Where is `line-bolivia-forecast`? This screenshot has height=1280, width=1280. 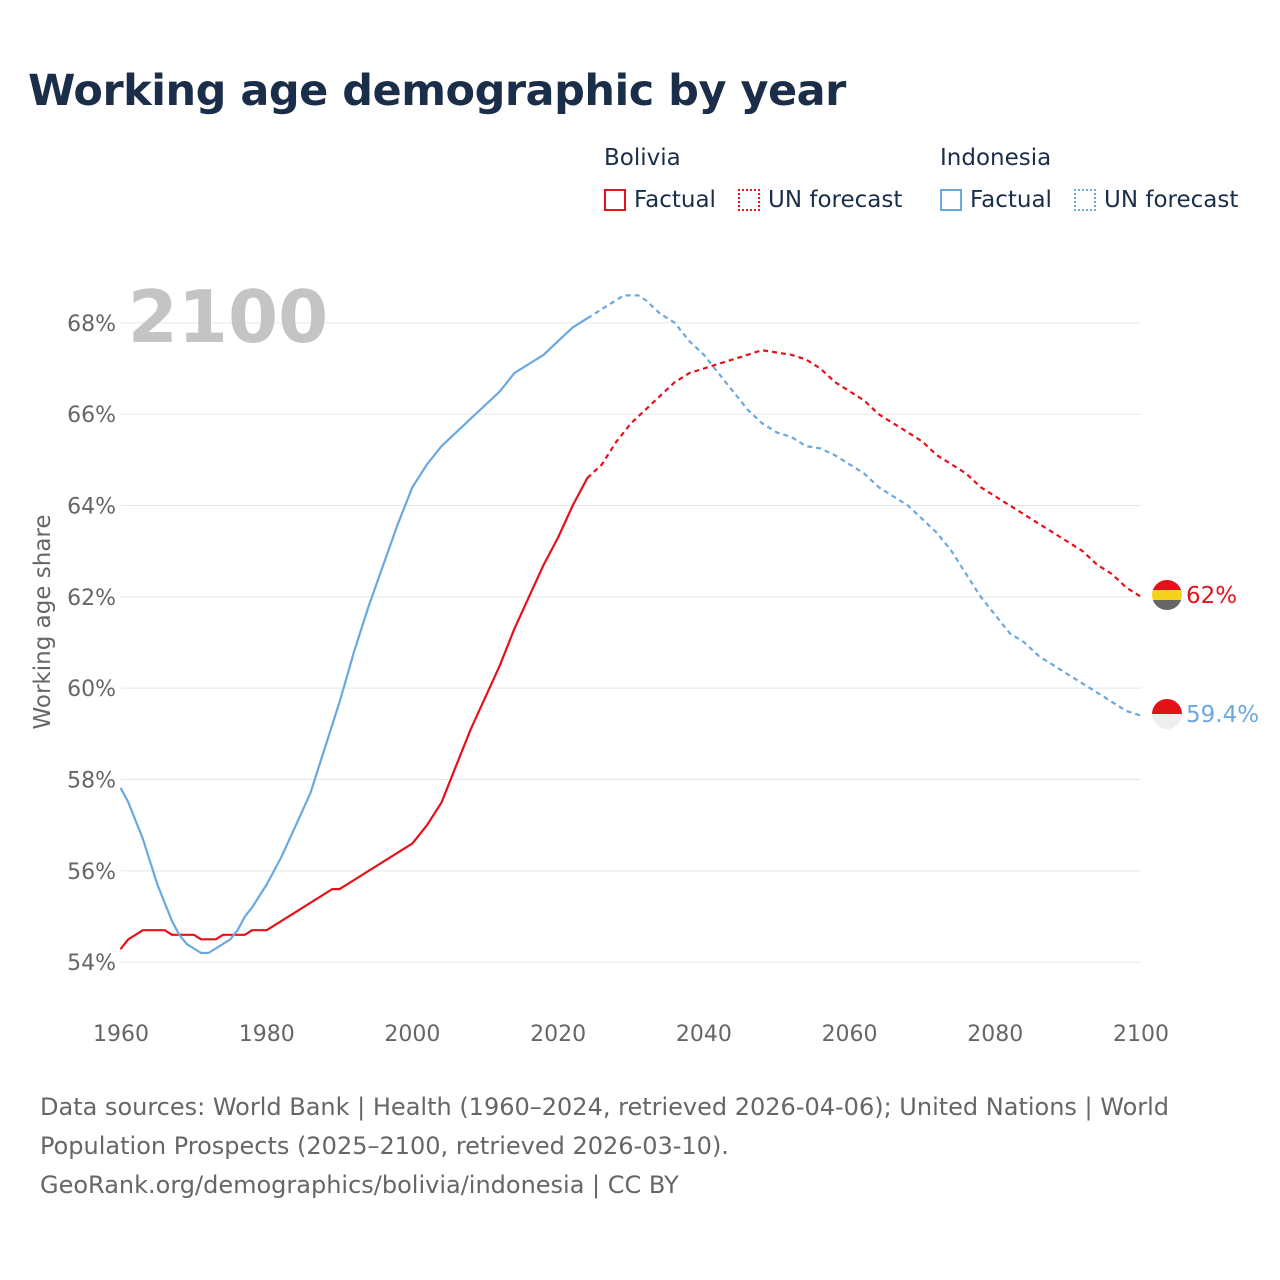
line-bolivia-forecast is located at coordinates (864, 473).